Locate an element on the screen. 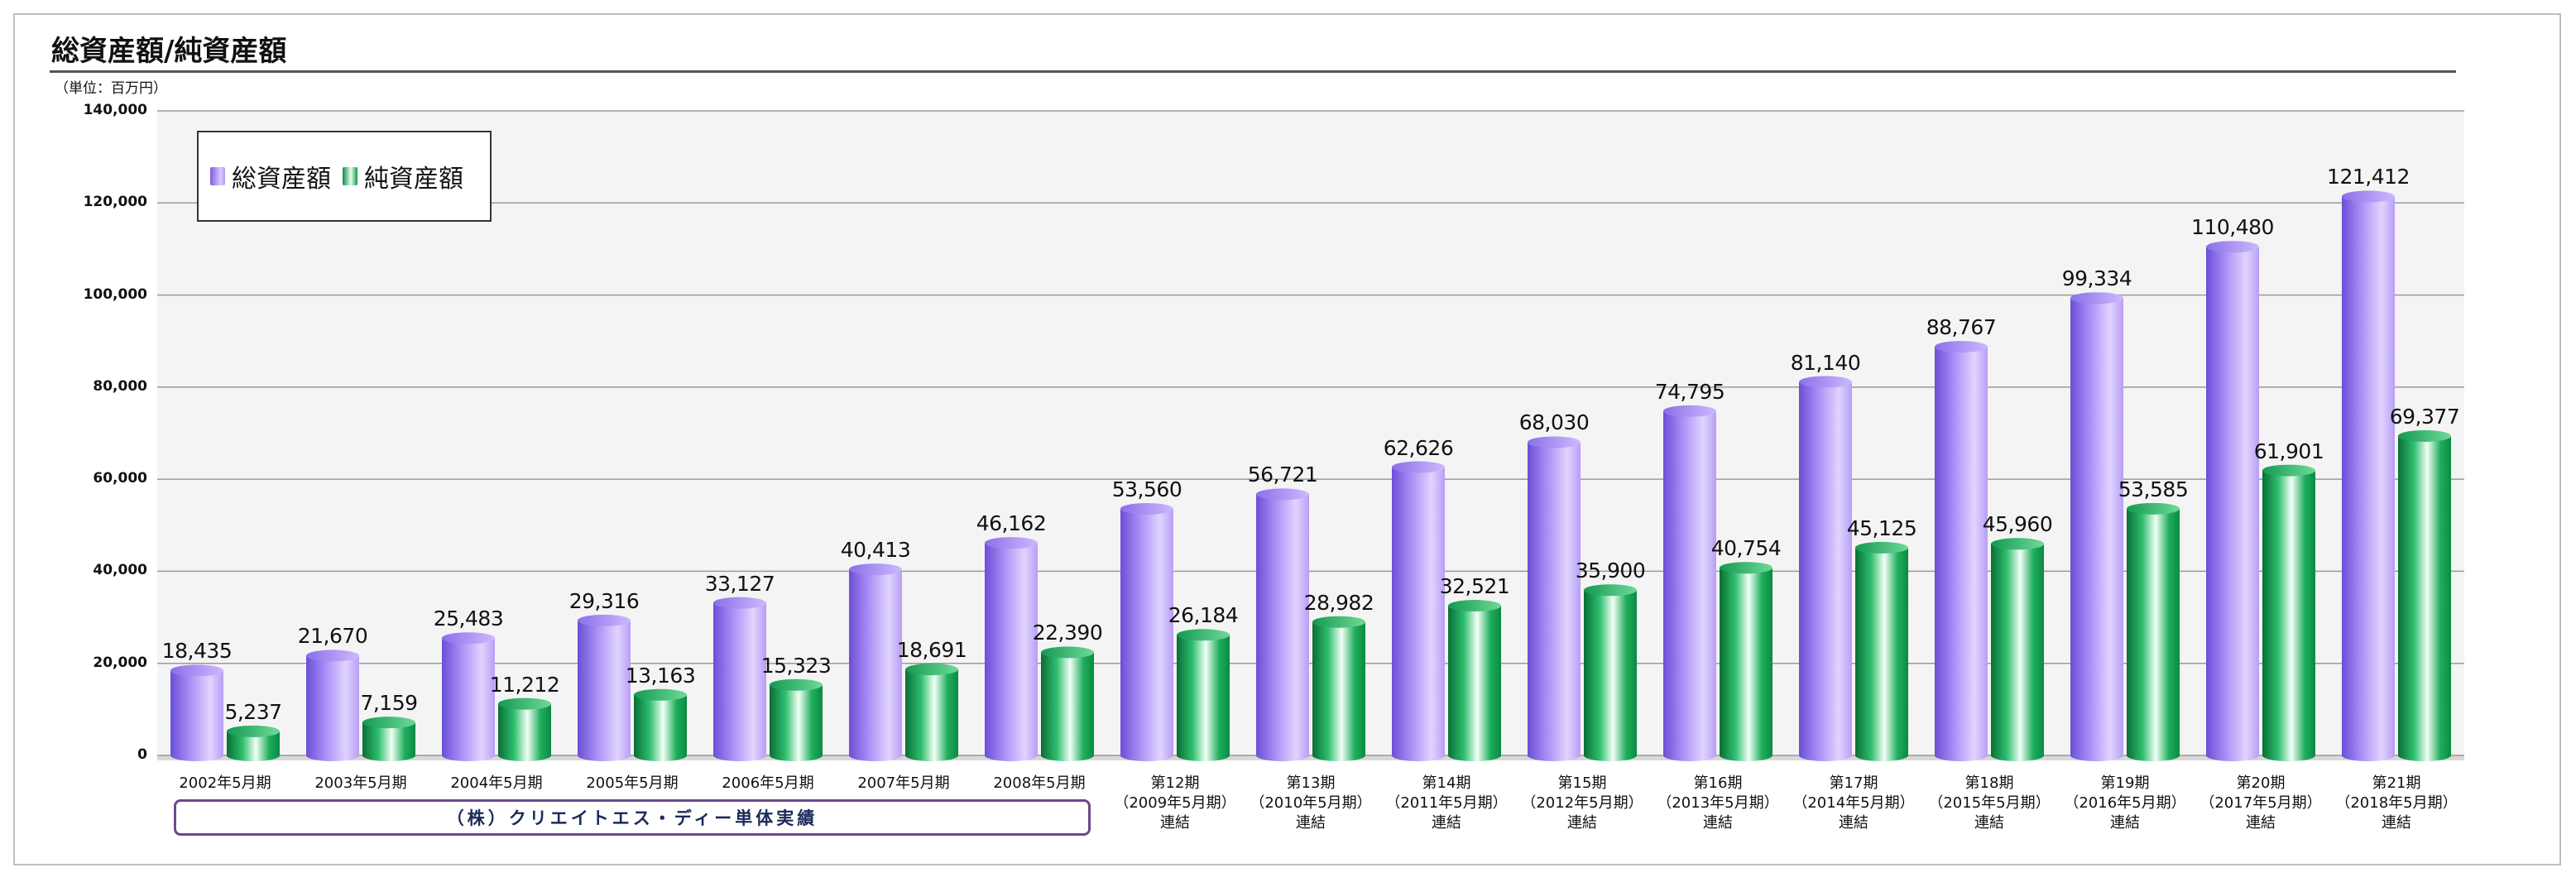 The height and width of the screenshot is (887, 2576). x-category-label: 2006年5月期 is located at coordinates (768, 783).